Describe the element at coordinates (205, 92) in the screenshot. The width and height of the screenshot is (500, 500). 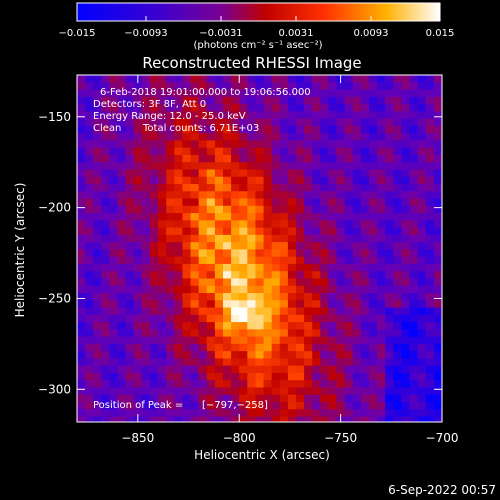
I see `annotation-time-range: 6-Feb-2018 19:01:00.000 to 19:06:56.000` at that location.